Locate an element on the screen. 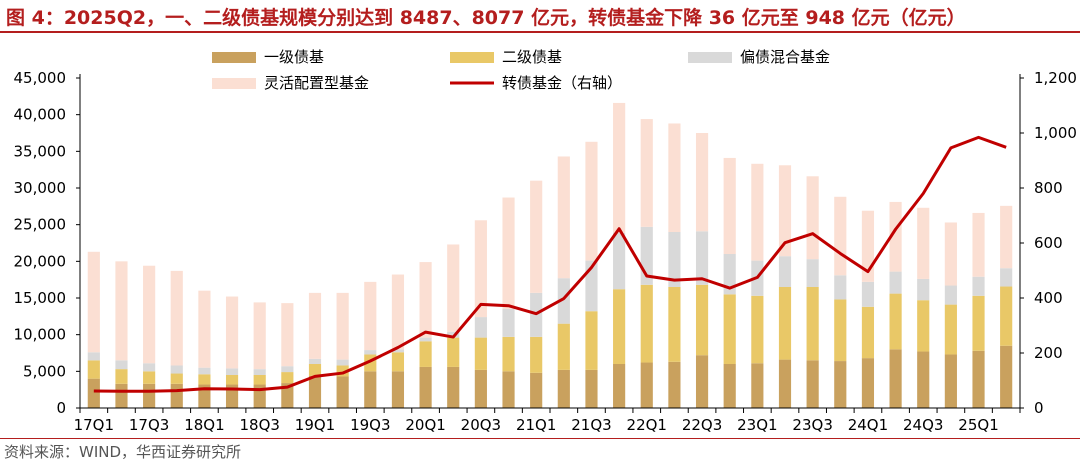 The width and height of the screenshot is (1080, 465). y-right-tick-label: 0 is located at coordinates (1039, 408).